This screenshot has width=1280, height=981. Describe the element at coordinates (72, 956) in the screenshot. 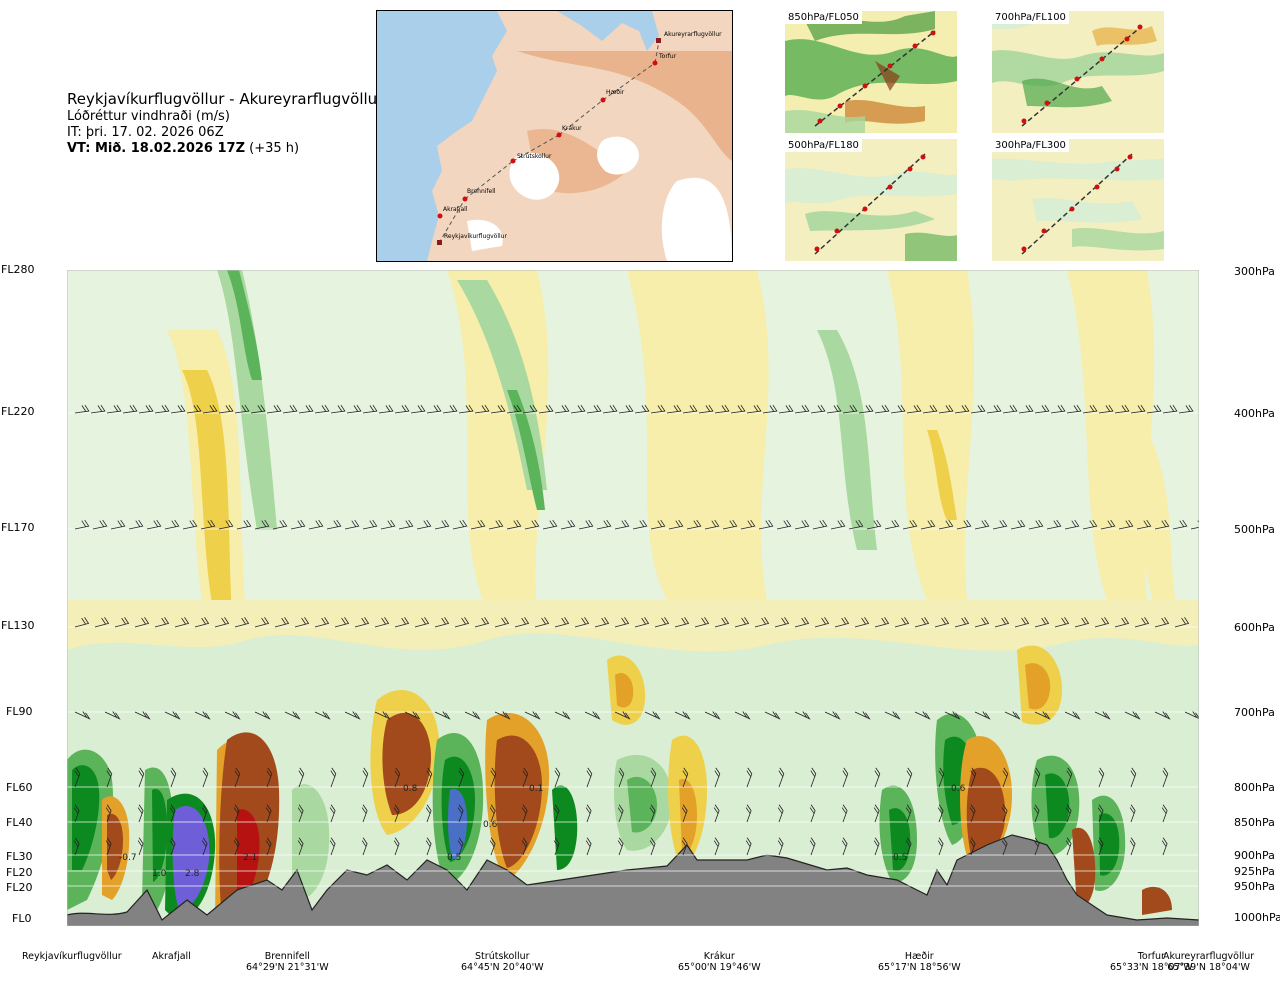

I see `station-label: Reykjavíkurflugvöllur` at that location.